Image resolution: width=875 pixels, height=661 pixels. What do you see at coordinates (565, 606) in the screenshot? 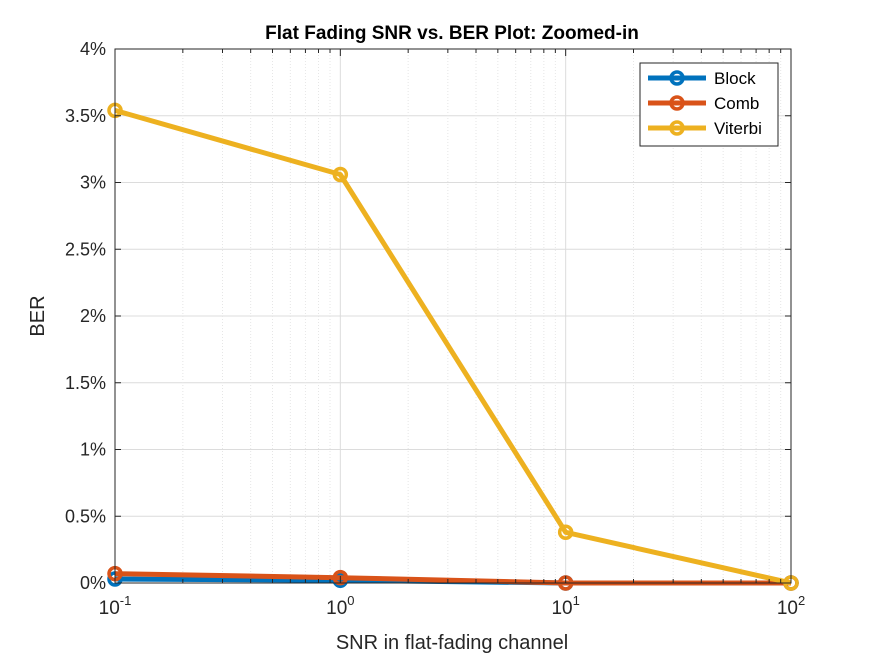
I see `x-tick-label: 10¹` at bounding box center [565, 606].